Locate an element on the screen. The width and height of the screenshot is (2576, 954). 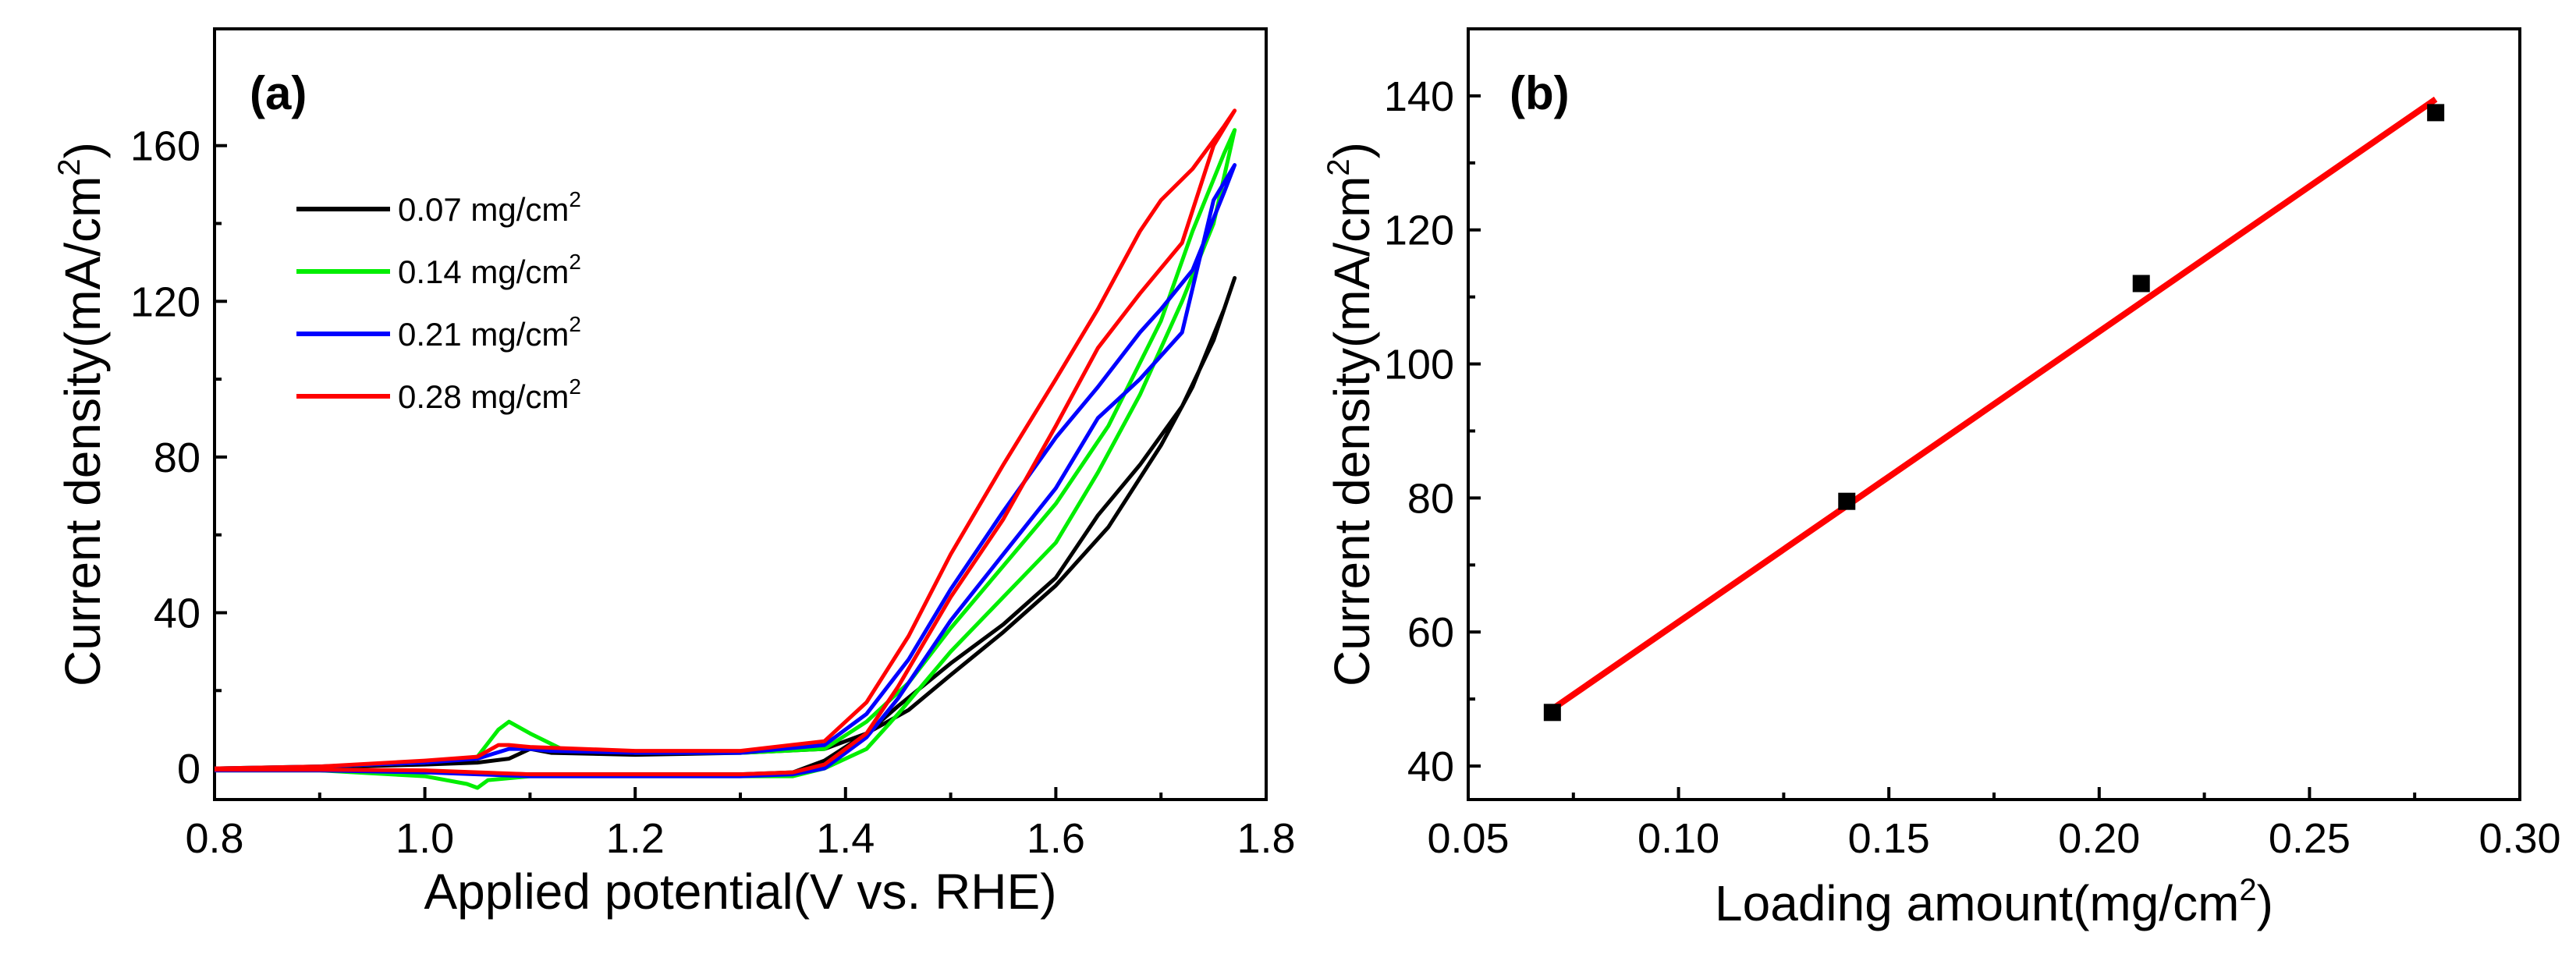
panel-a-y-tick-label: 0 is located at coordinates (188, 769).